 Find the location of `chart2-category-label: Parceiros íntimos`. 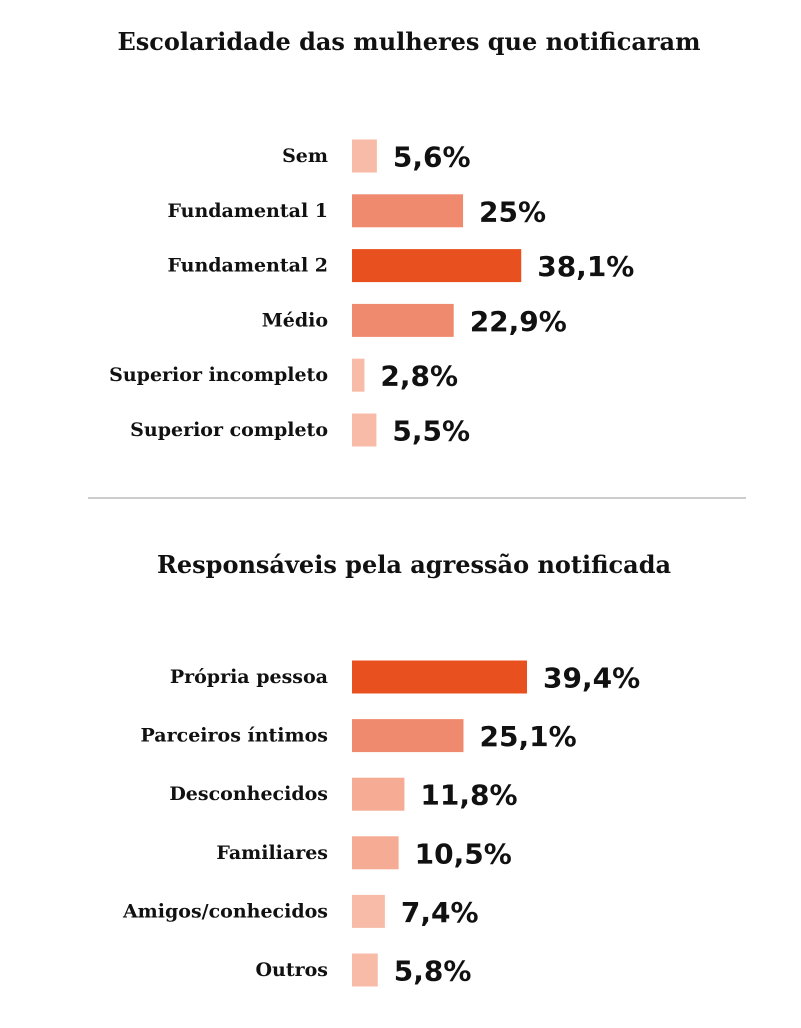

chart2-category-label: Parceiros íntimos is located at coordinates (234, 736).